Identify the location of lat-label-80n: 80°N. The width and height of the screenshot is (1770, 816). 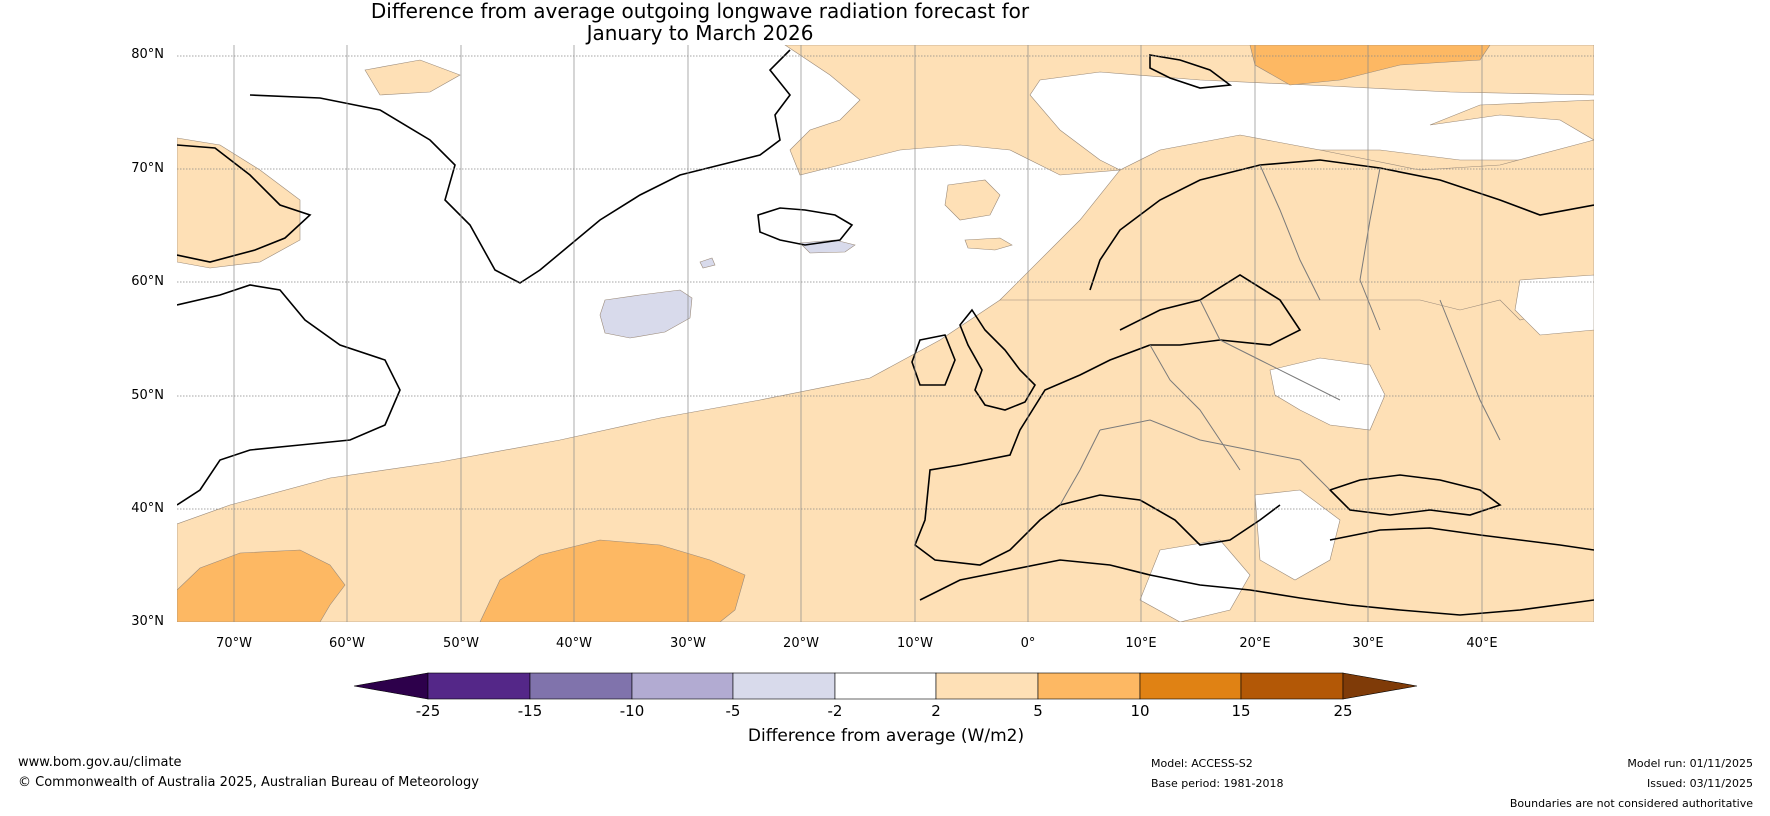
(147, 54).